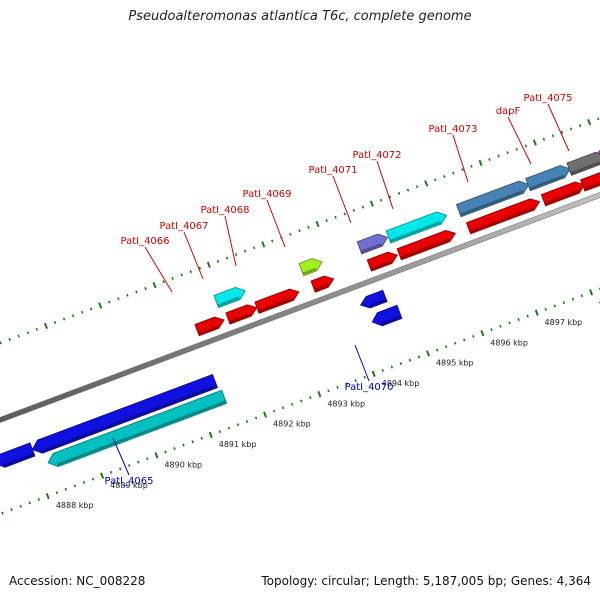 This screenshot has width=600, height=600. What do you see at coordinates (376, 155) in the screenshot?
I see `gene-label: PatI_4072` at bounding box center [376, 155].